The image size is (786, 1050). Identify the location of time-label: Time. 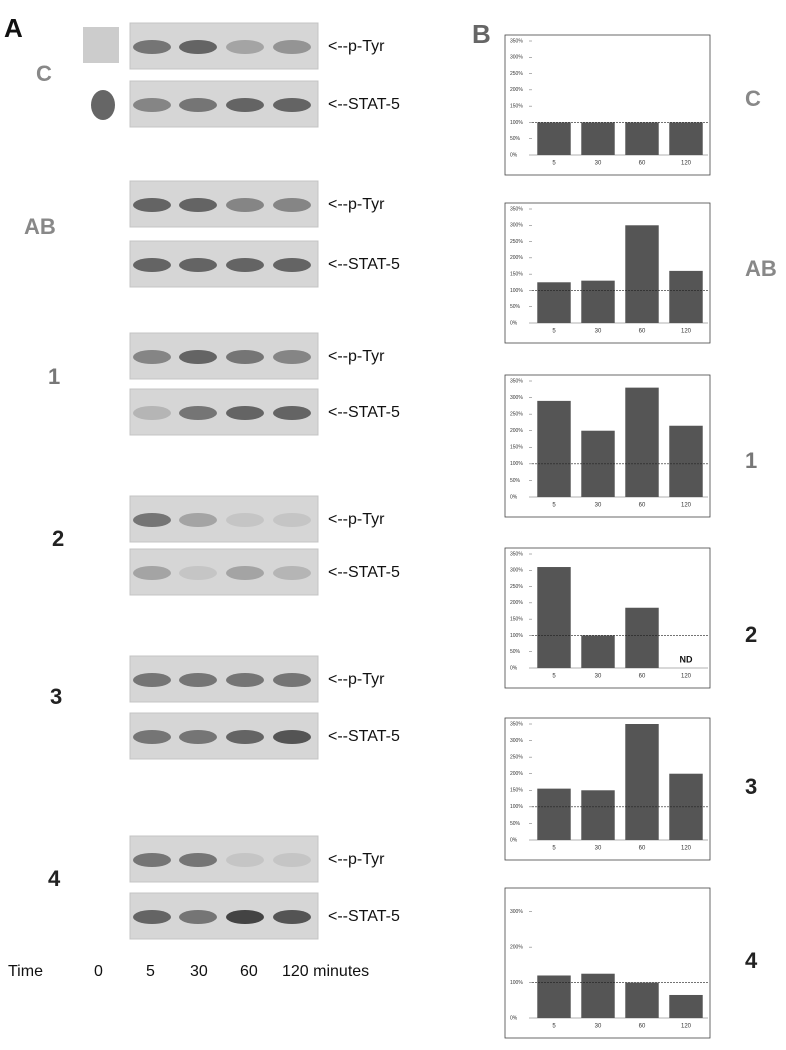
(25, 971).